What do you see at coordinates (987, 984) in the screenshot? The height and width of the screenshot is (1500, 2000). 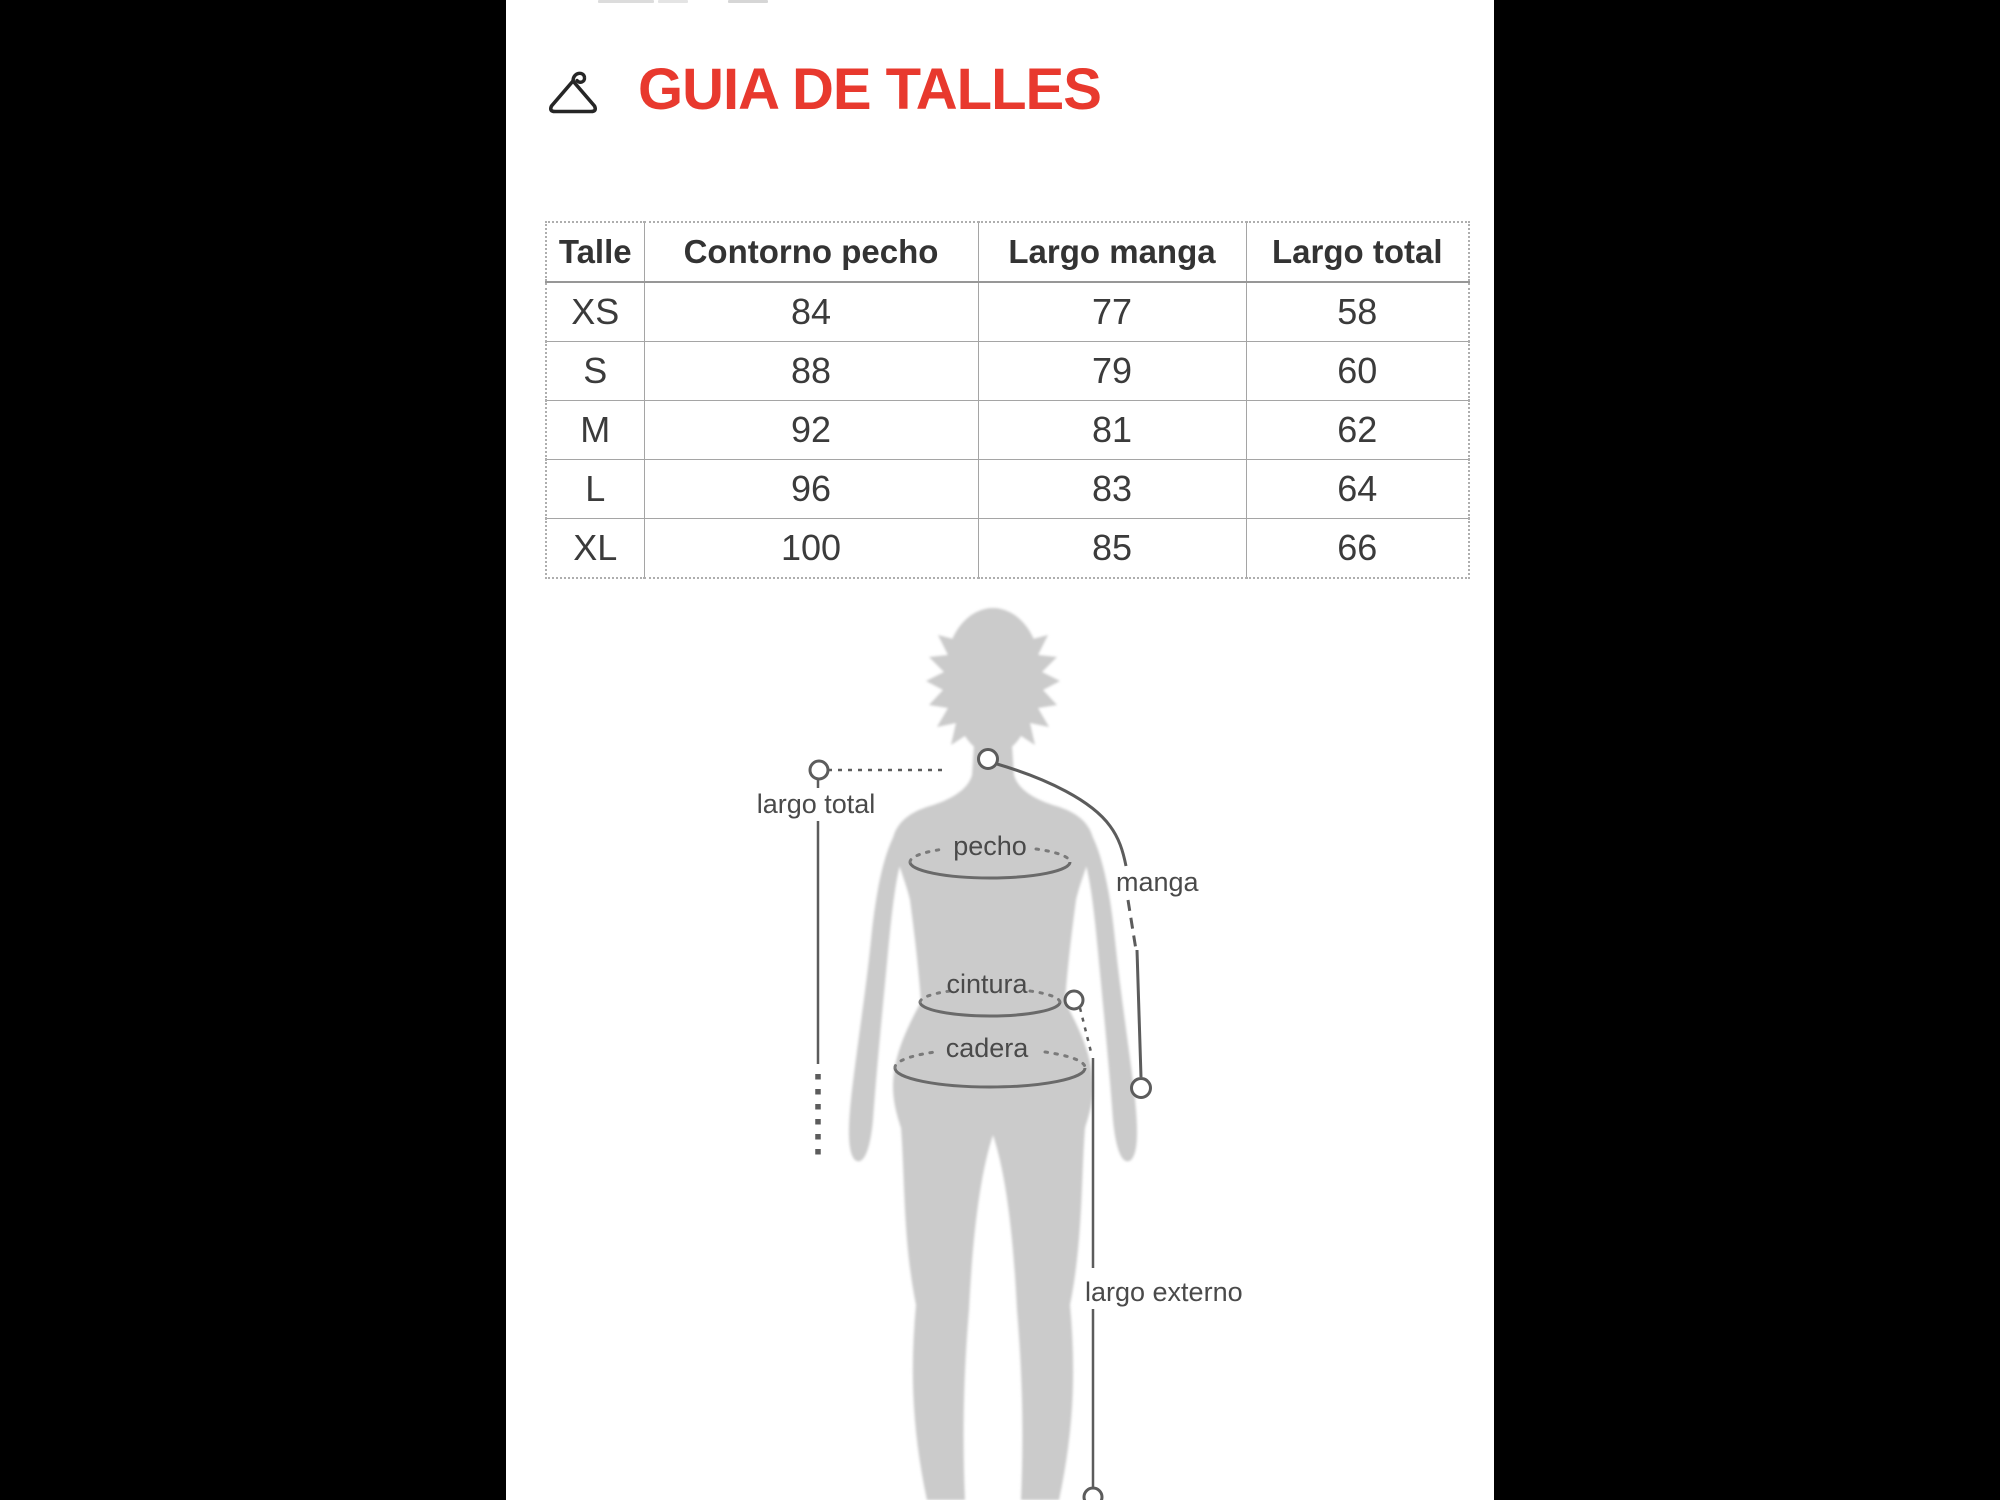 I see `cintura-label: cintura` at bounding box center [987, 984].